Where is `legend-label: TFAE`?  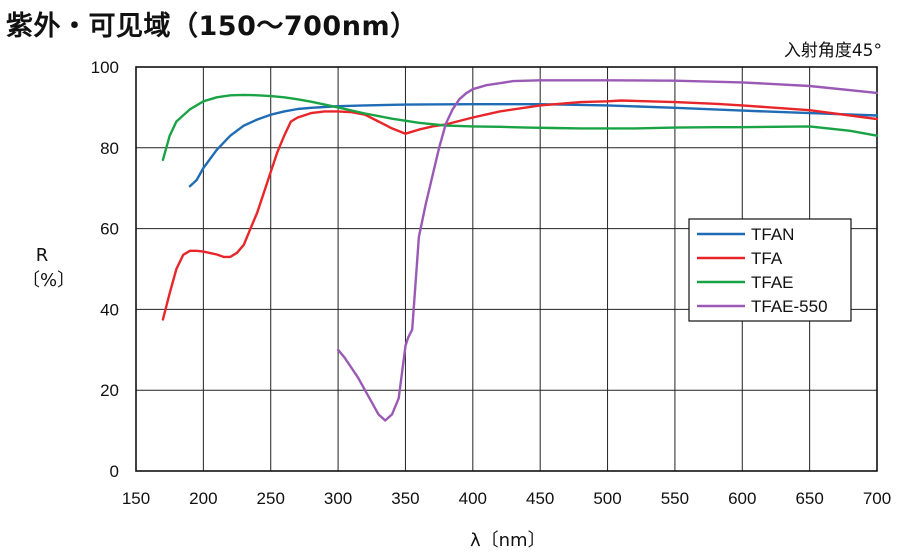 legend-label: TFAE is located at coordinates (772, 282).